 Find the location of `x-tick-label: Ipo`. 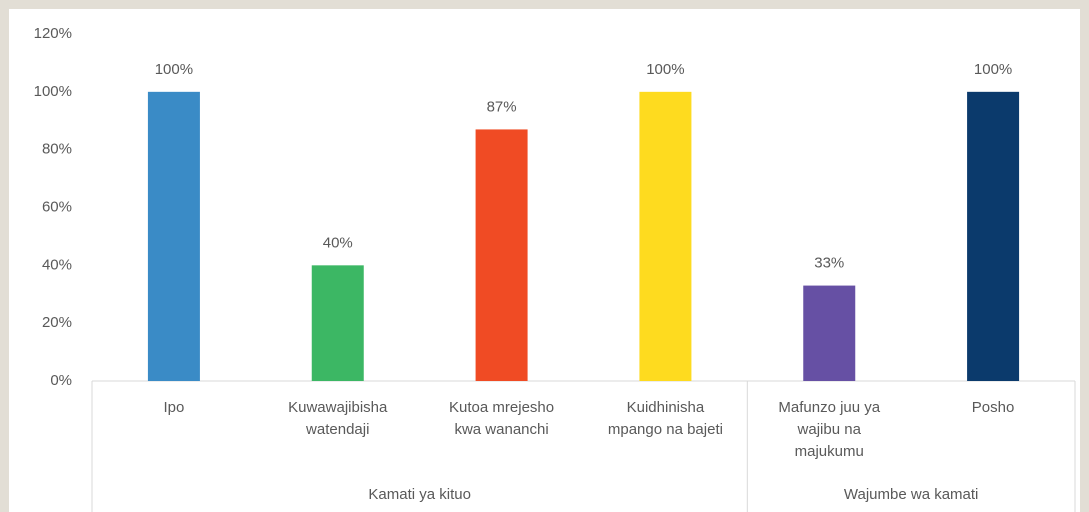

x-tick-label: Ipo is located at coordinates (173, 407).